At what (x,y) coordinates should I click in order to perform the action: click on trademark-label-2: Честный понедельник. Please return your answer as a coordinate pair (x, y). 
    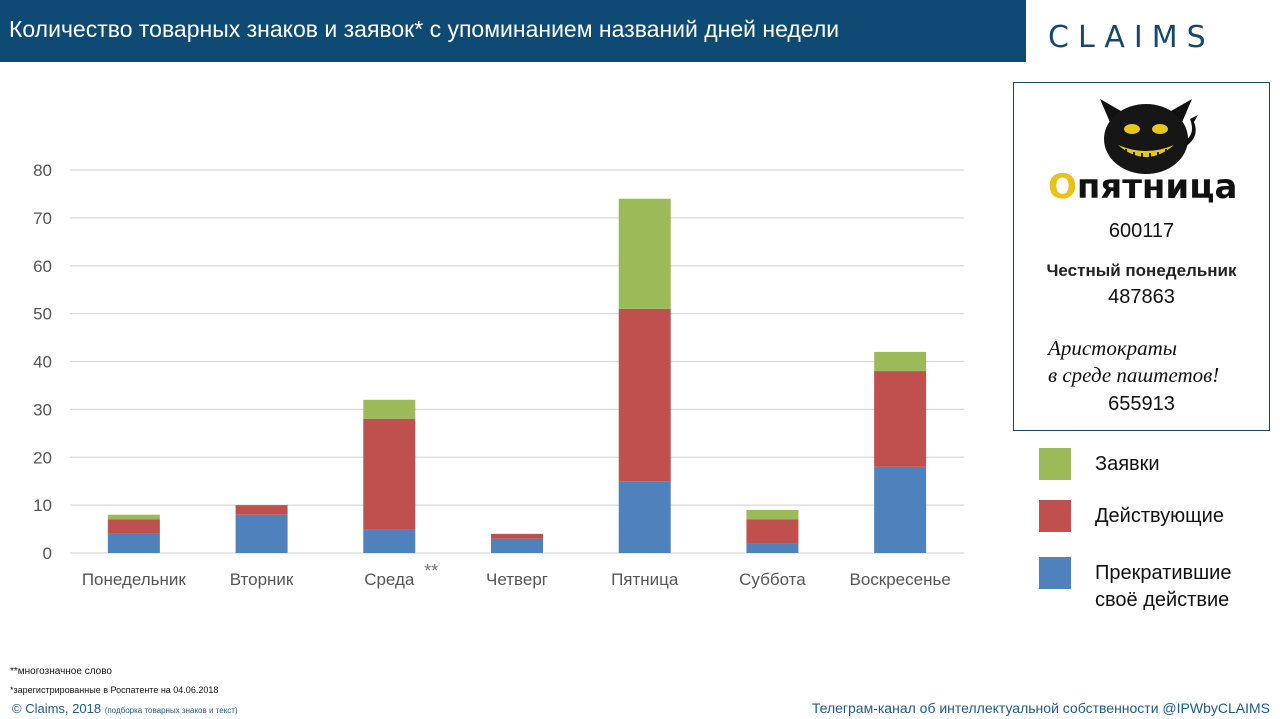
    Looking at the image, I should click on (1141, 270).